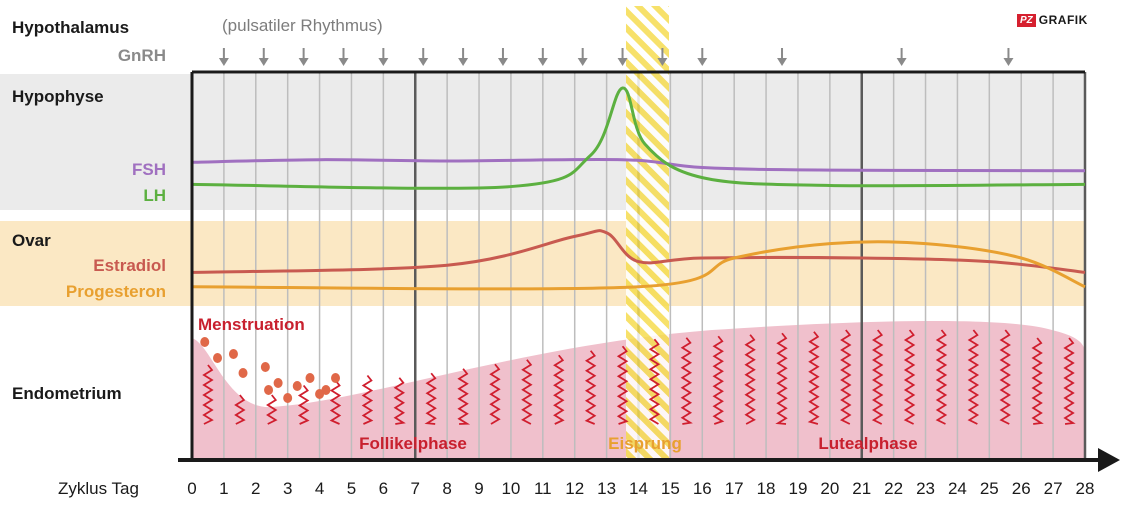 The height and width of the screenshot is (510, 1128). Describe the element at coordinates (154, 195) in the screenshot. I see `lh-label: LH` at that location.